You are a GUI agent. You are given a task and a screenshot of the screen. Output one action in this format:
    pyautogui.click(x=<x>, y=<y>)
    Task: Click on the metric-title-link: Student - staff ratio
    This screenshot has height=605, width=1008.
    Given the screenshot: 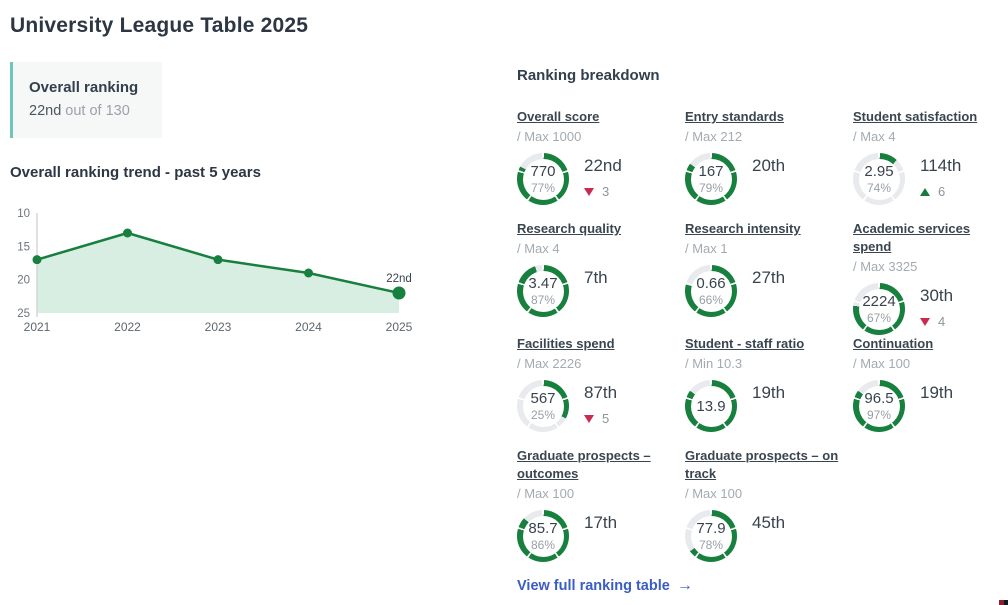 What is the action you would take?
    pyautogui.click(x=745, y=343)
    